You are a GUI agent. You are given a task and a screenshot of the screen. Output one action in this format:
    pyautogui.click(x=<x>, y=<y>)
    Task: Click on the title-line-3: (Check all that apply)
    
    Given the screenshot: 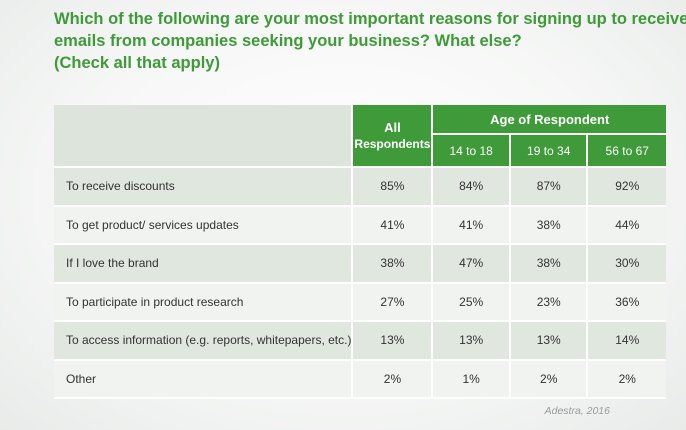 What is the action you would take?
    pyautogui.click(x=137, y=63)
    